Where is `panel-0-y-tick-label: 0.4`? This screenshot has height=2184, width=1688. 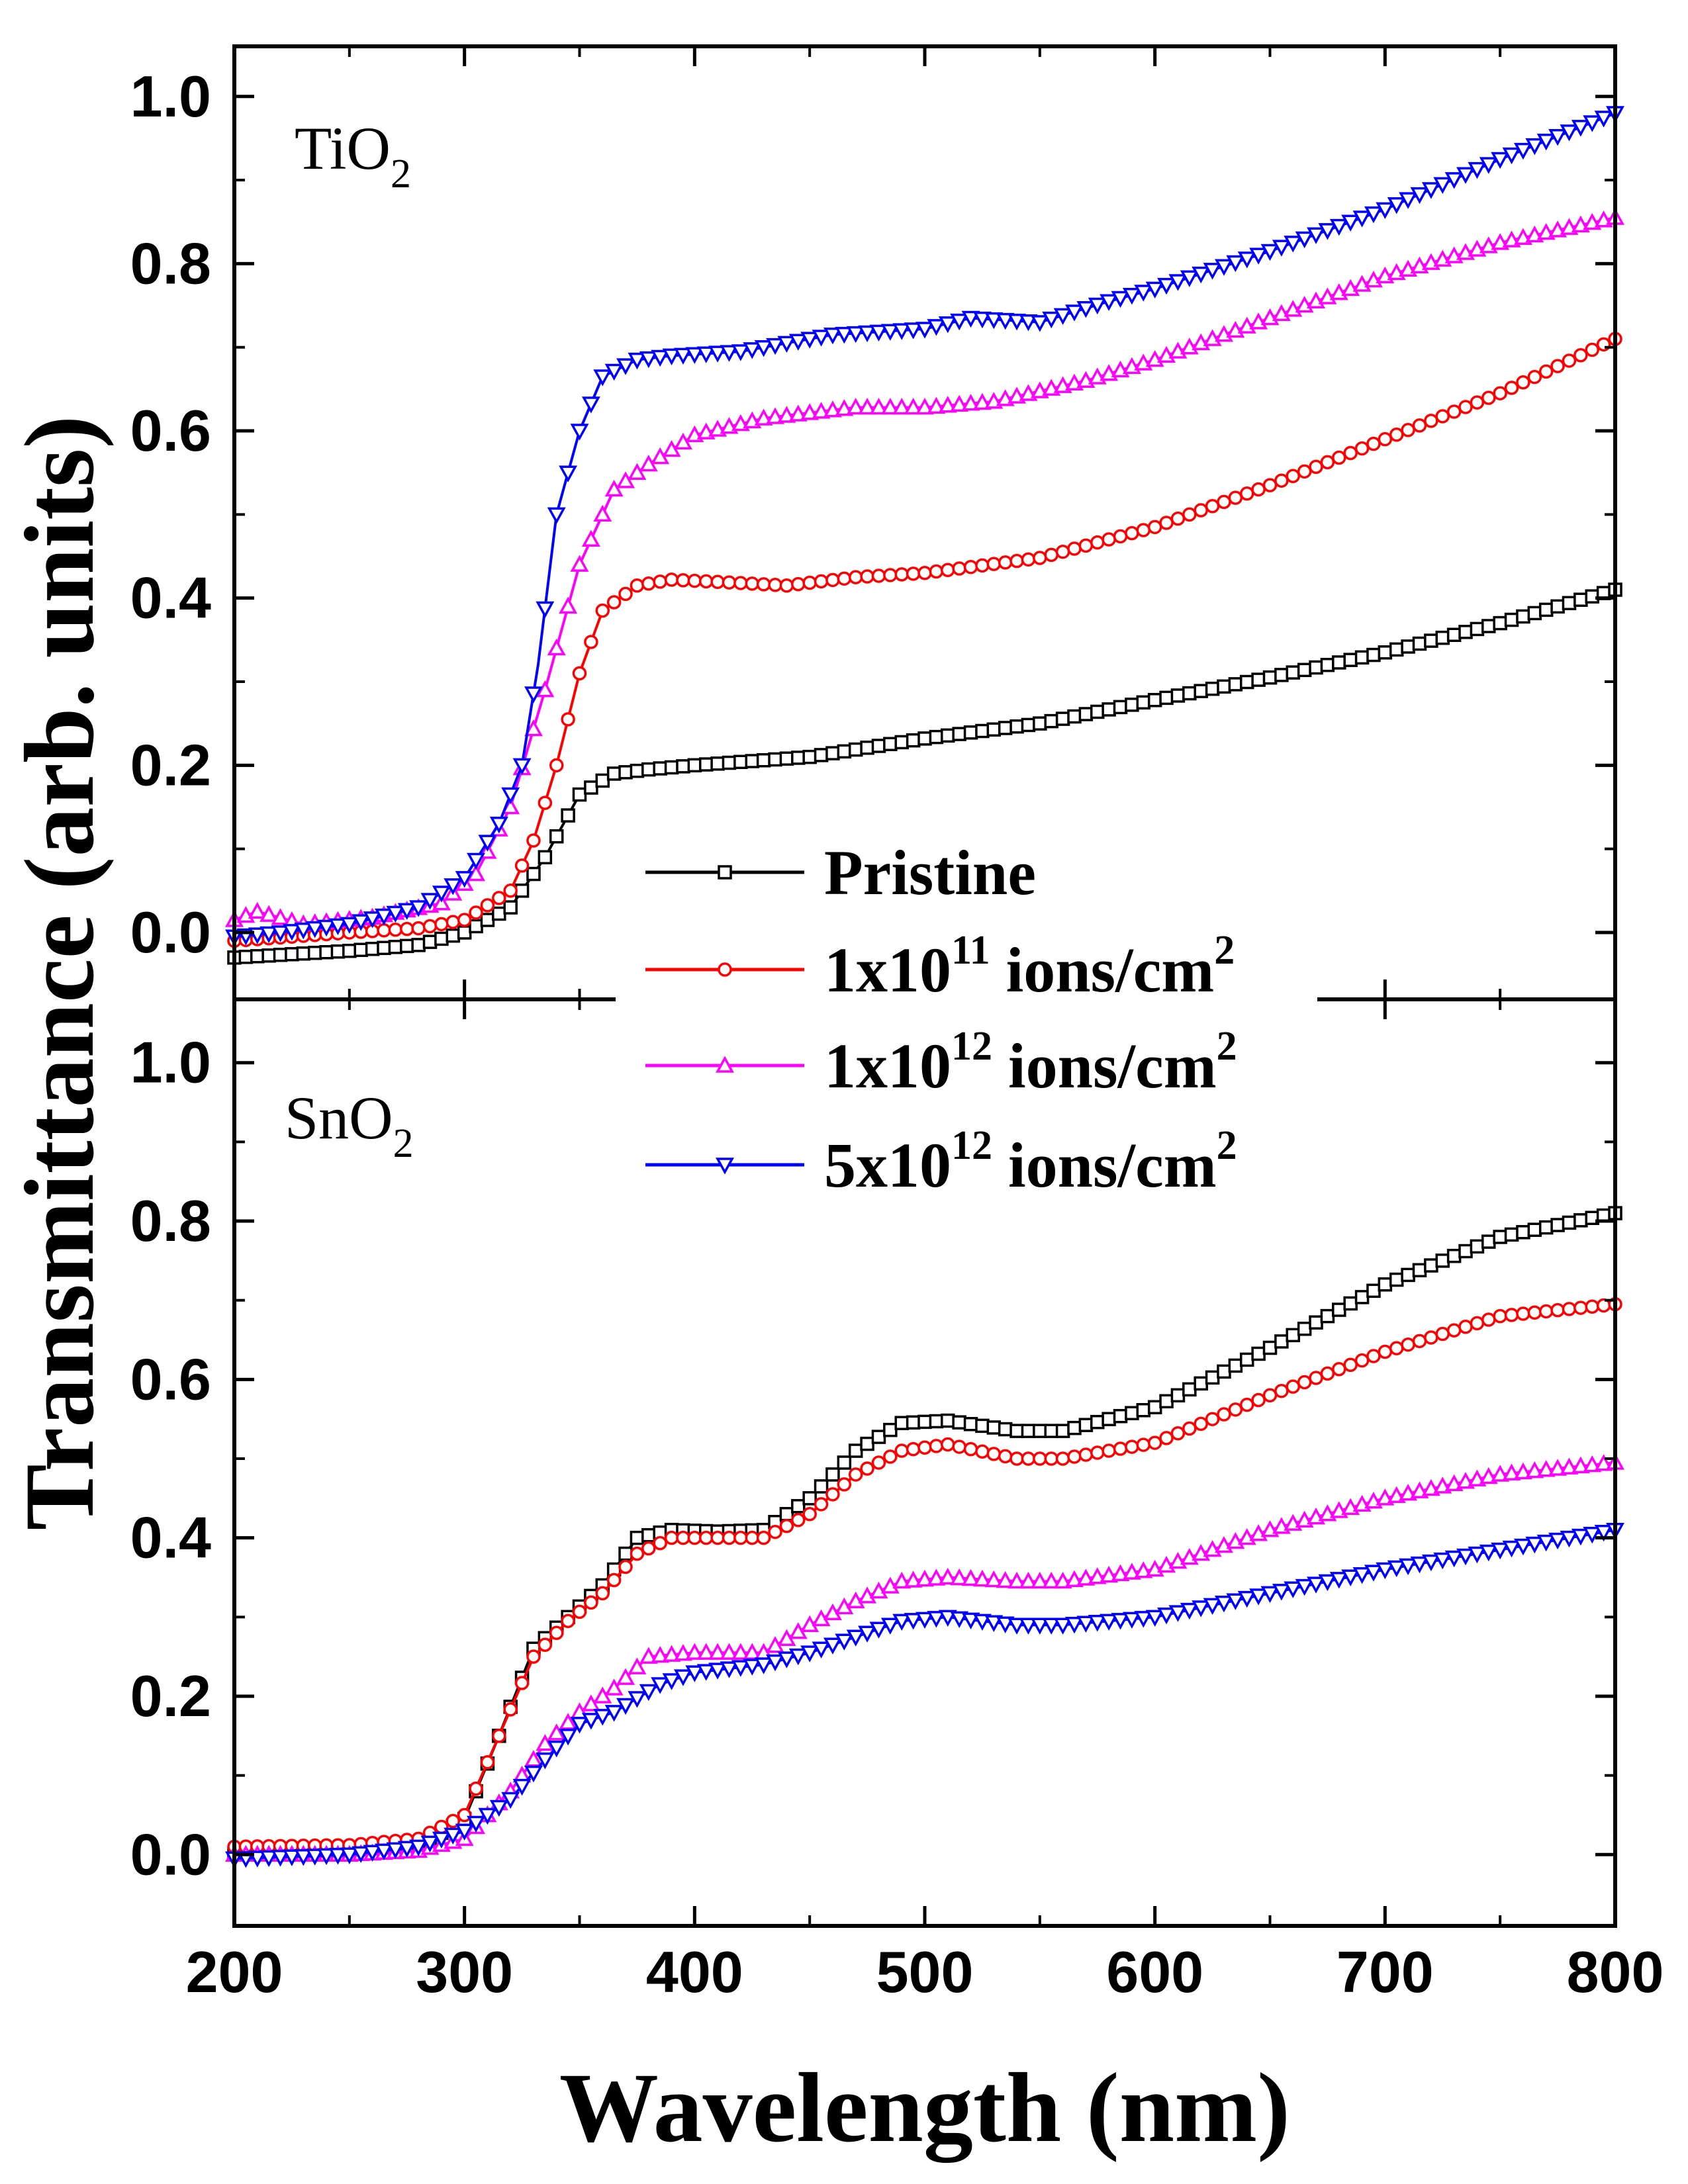
panel-0-y-tick-label: 0.4 is located at coordinates (170, 598).